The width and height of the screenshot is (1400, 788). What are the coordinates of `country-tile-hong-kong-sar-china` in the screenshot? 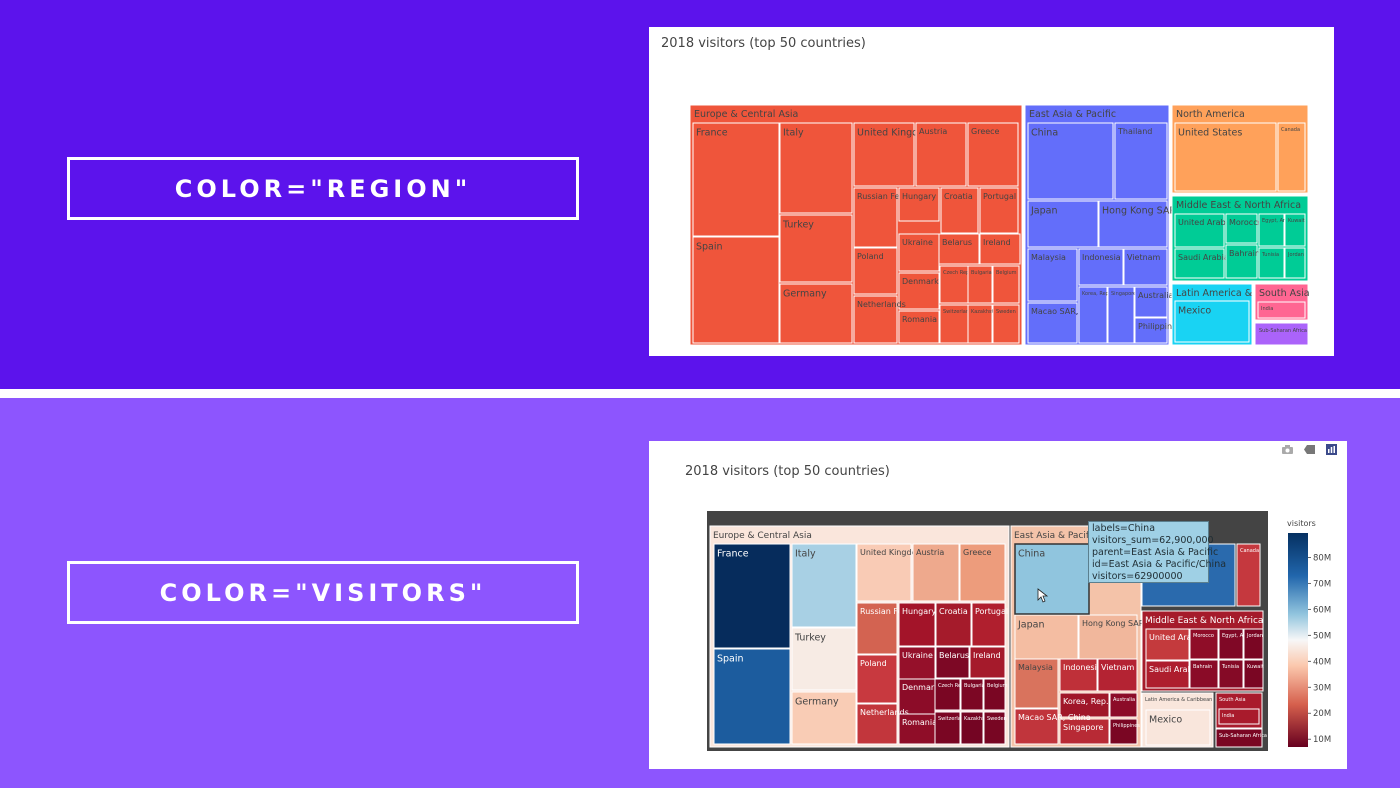 It's located at (1133, 224).